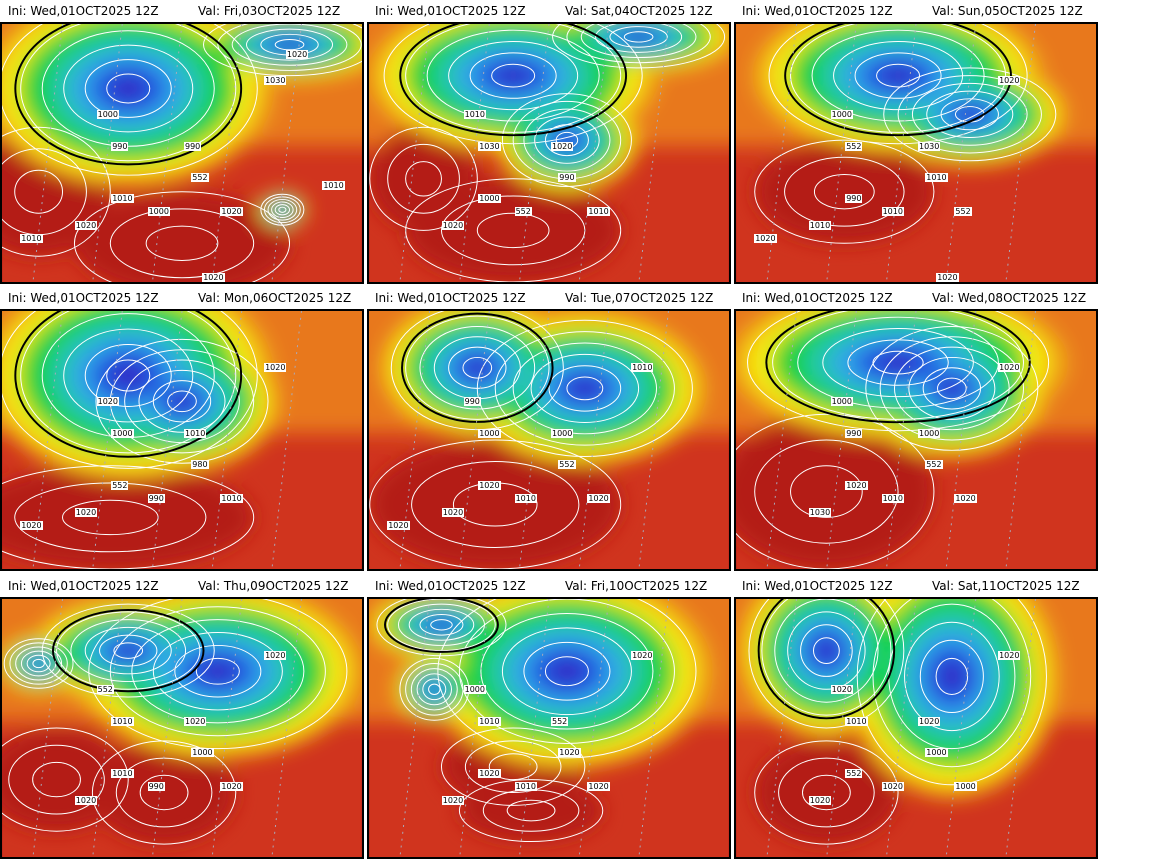 This screenshot has height=864, width=1152. Describe the element at coordinates (1007, 11) in the screenshot. I see `valid-time: Val: Sun,05OCT2025 12Z` at that location.